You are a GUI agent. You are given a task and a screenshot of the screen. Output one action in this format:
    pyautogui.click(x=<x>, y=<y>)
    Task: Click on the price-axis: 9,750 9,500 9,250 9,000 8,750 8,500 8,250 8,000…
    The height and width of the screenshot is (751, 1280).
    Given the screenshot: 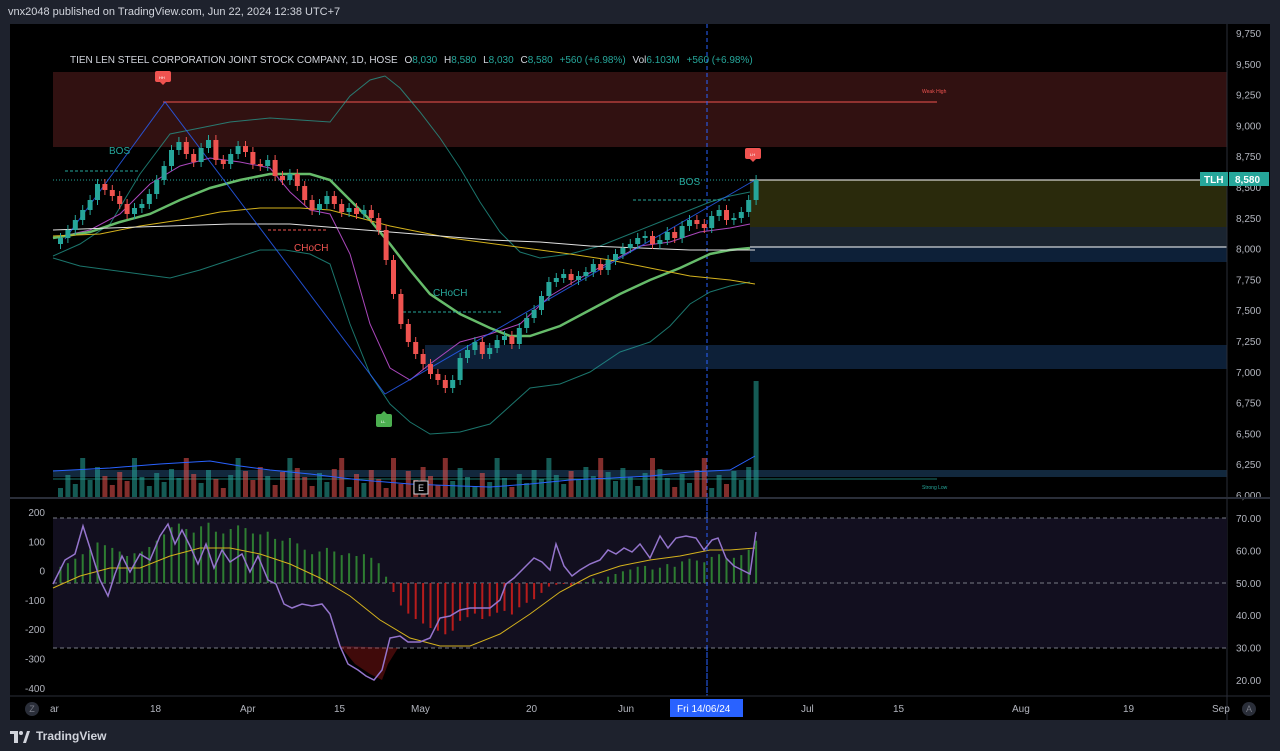 What is the action you would take?
    pyautogui.click(x=1248, y=265)
    